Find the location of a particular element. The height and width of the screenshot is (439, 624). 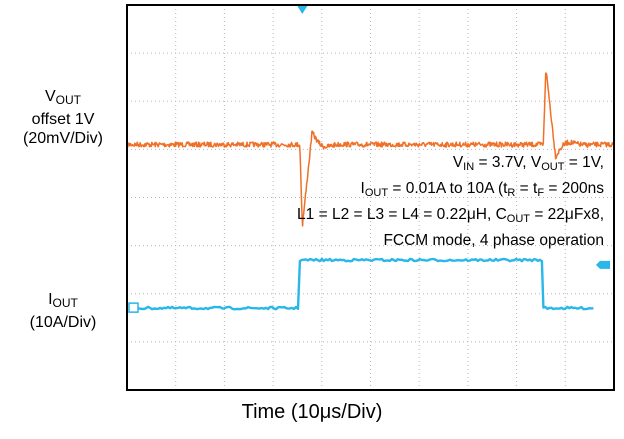

annotation-text: = 1V, is located at coordinates (584, 162).